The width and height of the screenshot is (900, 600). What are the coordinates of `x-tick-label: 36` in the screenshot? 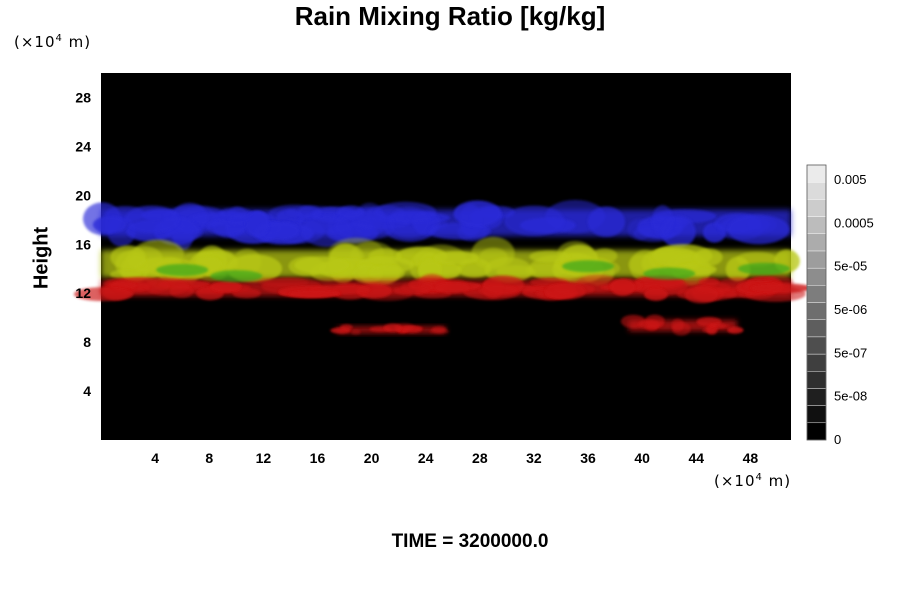 It's located at (588, 458).